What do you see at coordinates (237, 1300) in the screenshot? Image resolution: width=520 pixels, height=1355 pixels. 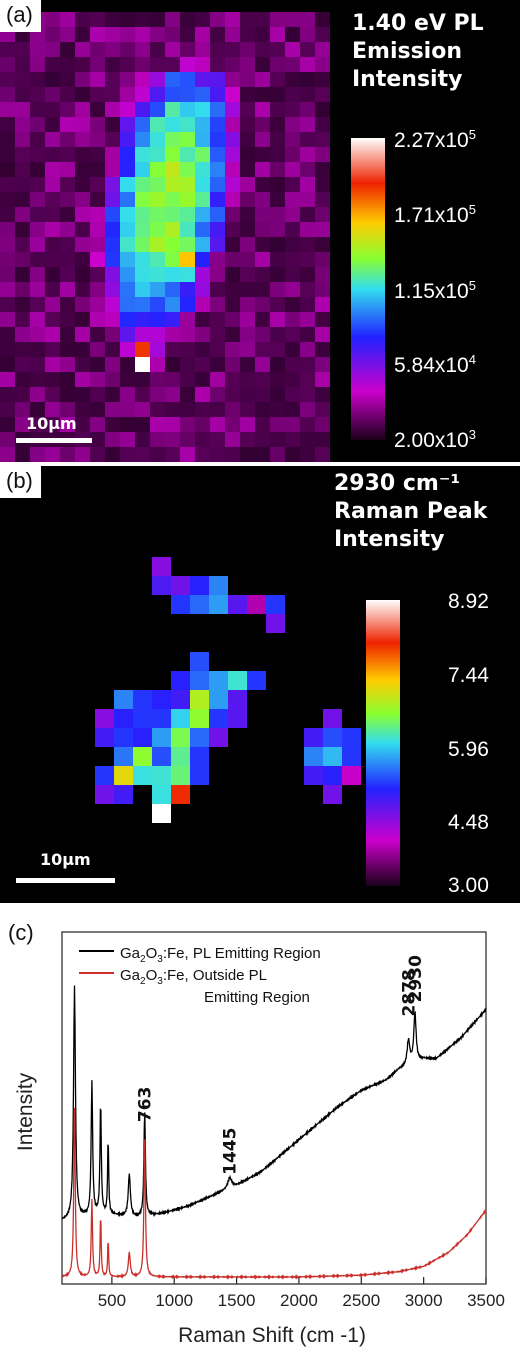 I see `x-tick-label: 1500` at bounding box center [237, 1300].